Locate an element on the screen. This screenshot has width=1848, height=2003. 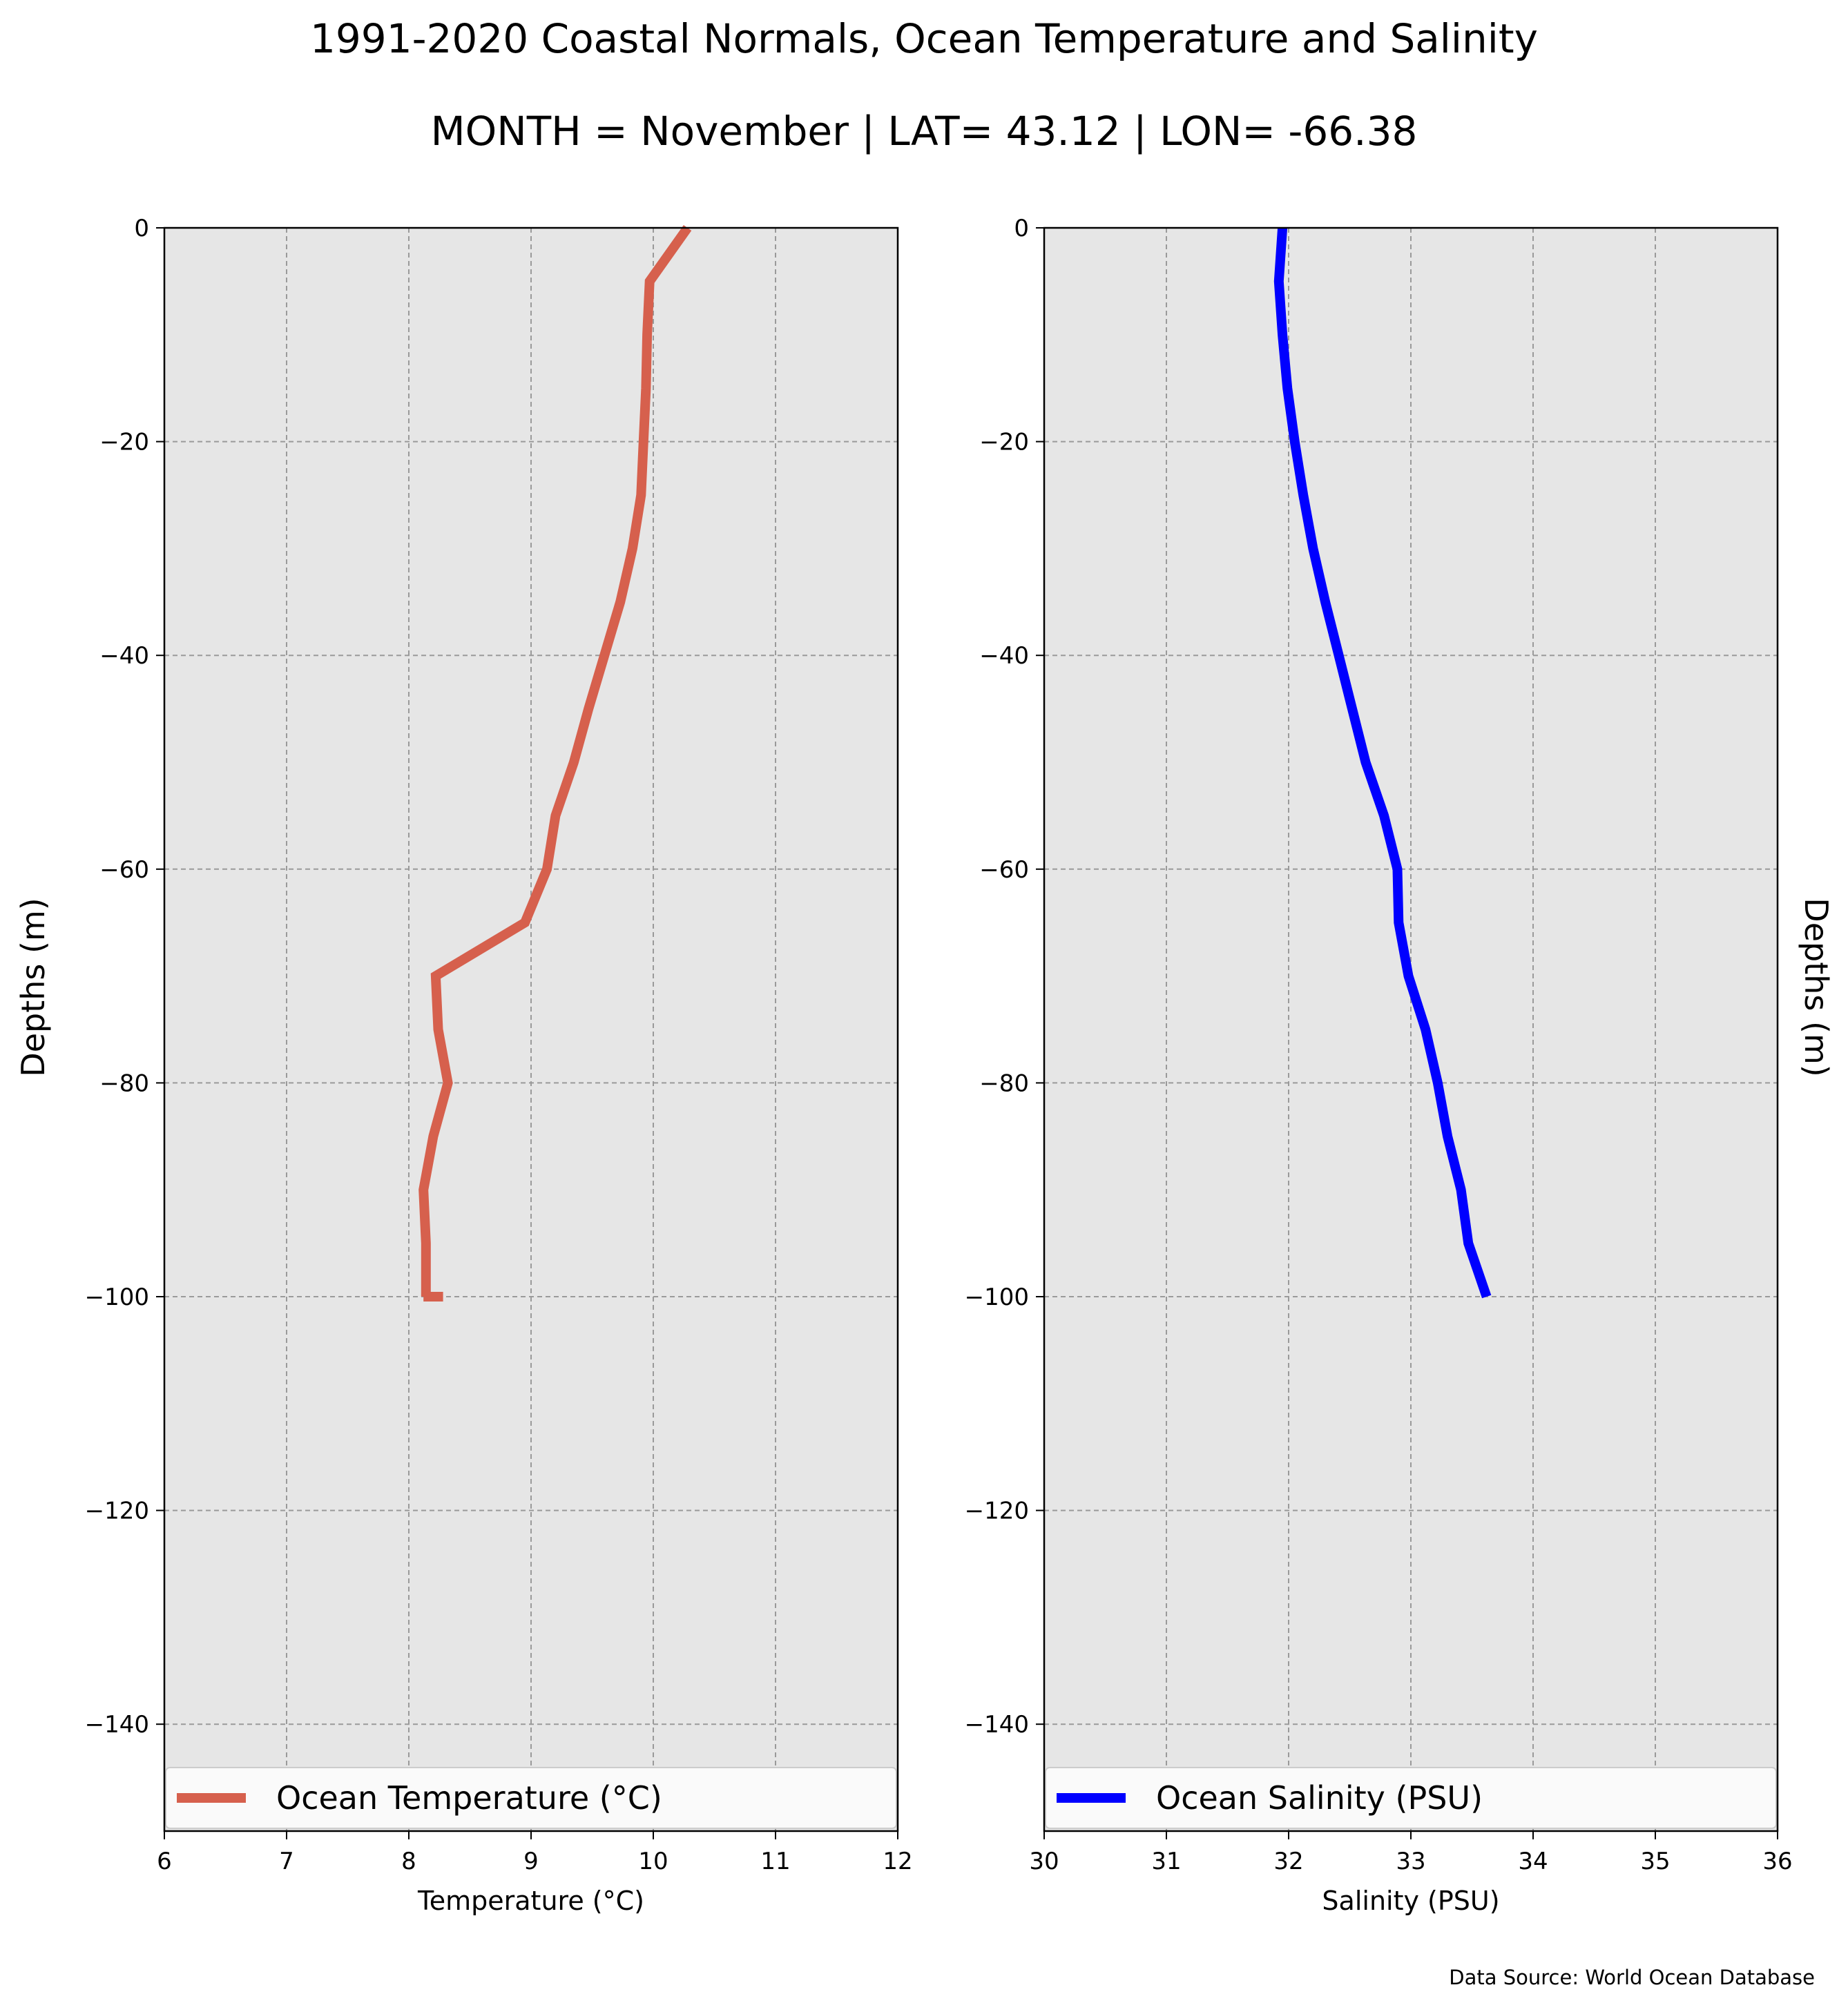
salinity-y-tick-label: −140 is located at coordinates (997, 1725).